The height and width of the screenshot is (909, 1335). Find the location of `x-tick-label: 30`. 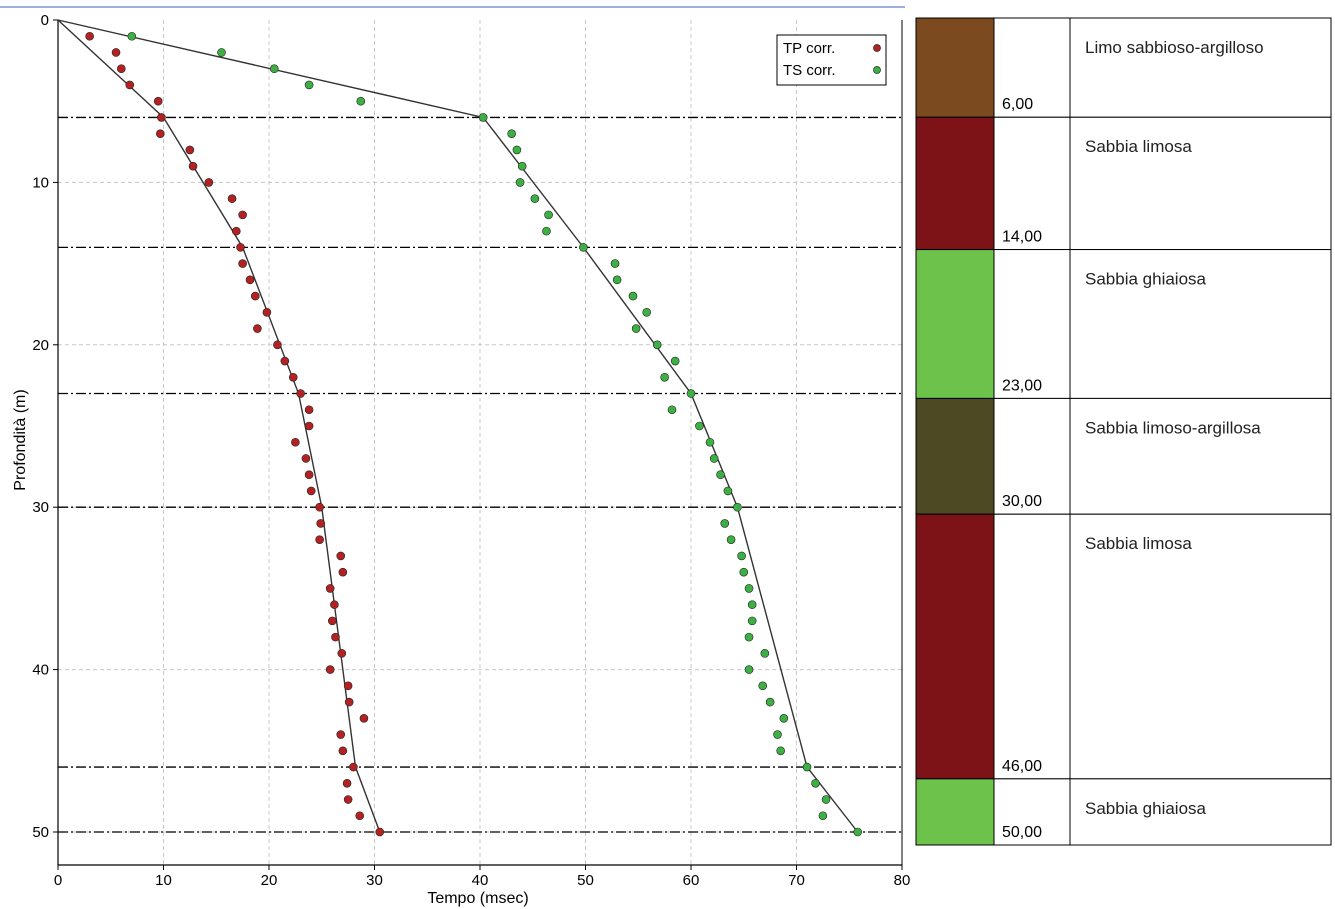

x-tick-label: 30 is located at coordinates (374, 880).